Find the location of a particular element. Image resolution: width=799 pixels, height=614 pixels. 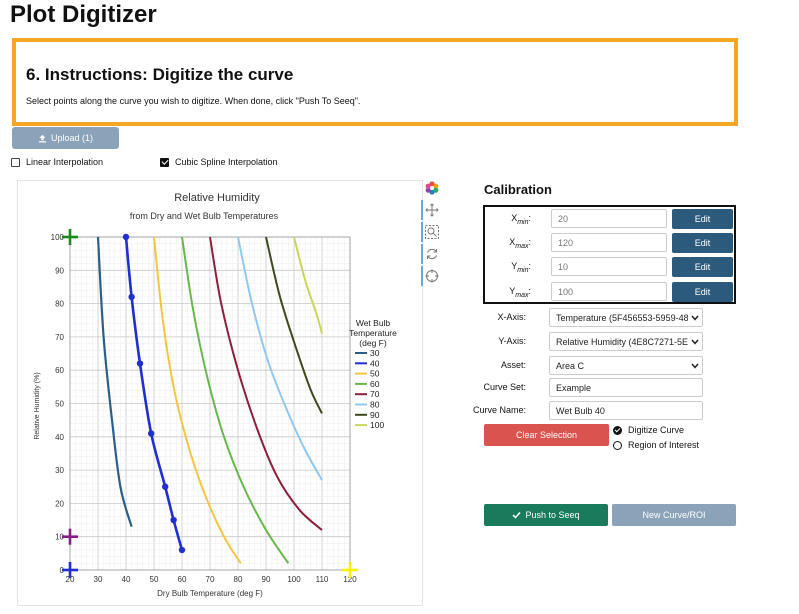

push-to-seeq-label: Push to Seeq is located at coordinates (552, 515).